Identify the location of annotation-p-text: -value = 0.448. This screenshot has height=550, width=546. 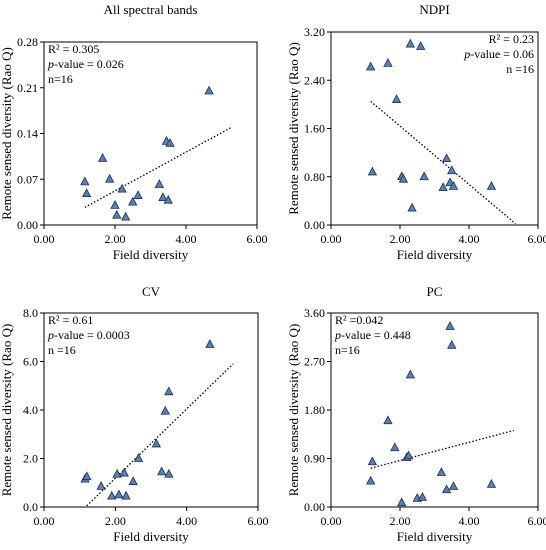
(376, 335).